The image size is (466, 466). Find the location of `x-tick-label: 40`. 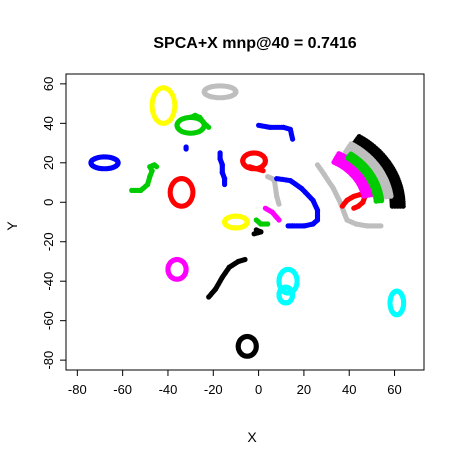

x-tick-label: 40 is located at coordinates (349, 389).